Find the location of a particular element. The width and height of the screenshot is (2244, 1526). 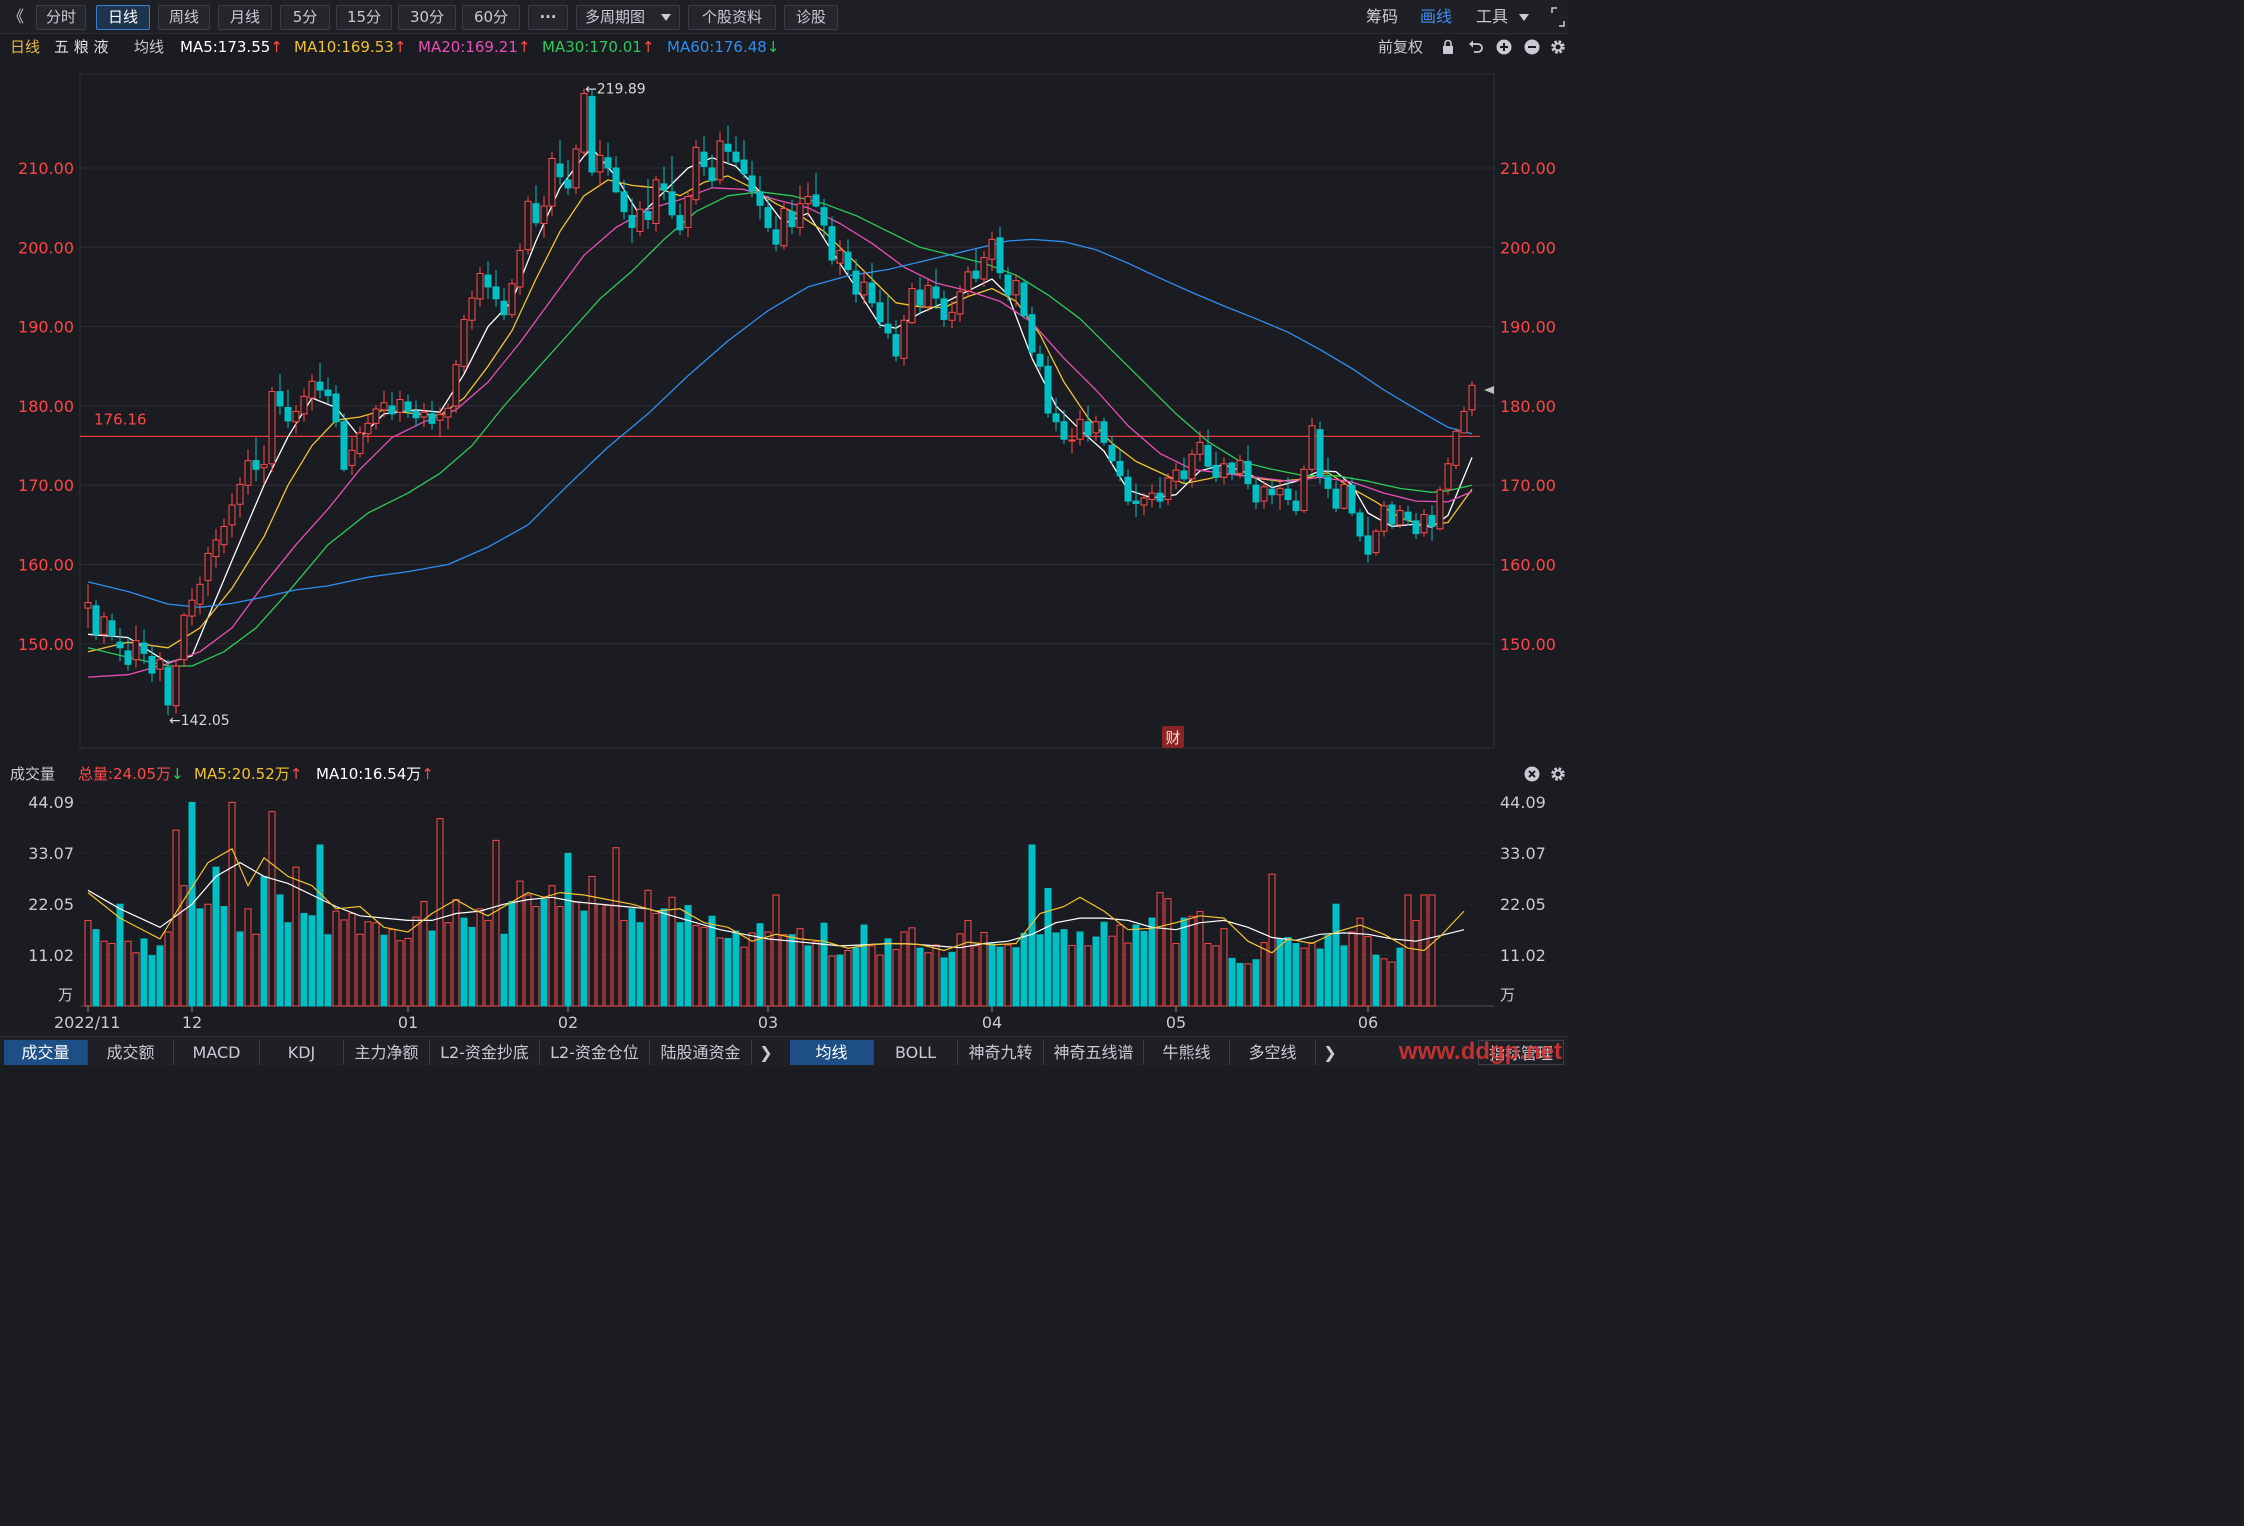

tab-main-net: 主力净额 is located at coordinates (387, 1052).